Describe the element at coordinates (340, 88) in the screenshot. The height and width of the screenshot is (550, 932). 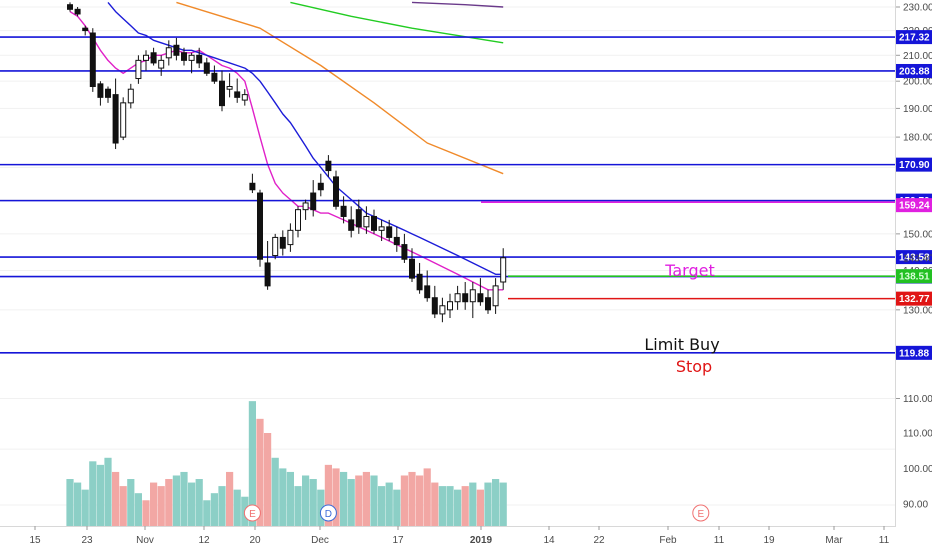
I see `ma-orange-line` at that location.